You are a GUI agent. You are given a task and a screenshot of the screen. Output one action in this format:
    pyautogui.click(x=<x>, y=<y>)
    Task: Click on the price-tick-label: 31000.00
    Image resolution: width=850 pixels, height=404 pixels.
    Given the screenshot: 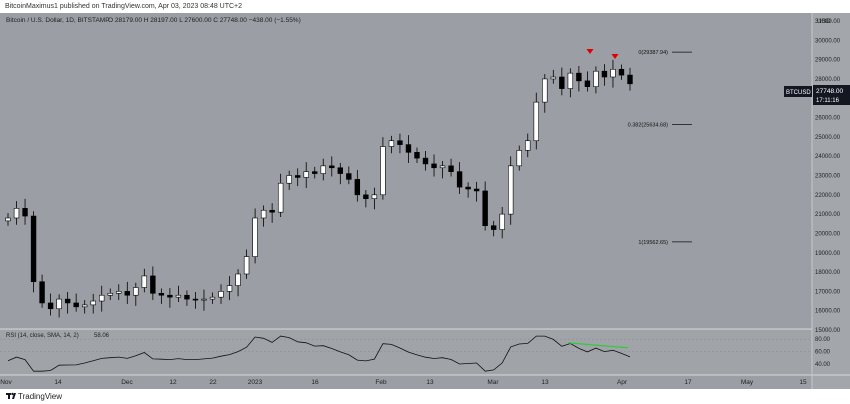 What is the action you would take?
    pyautogui.click(x=828, y=22)
    